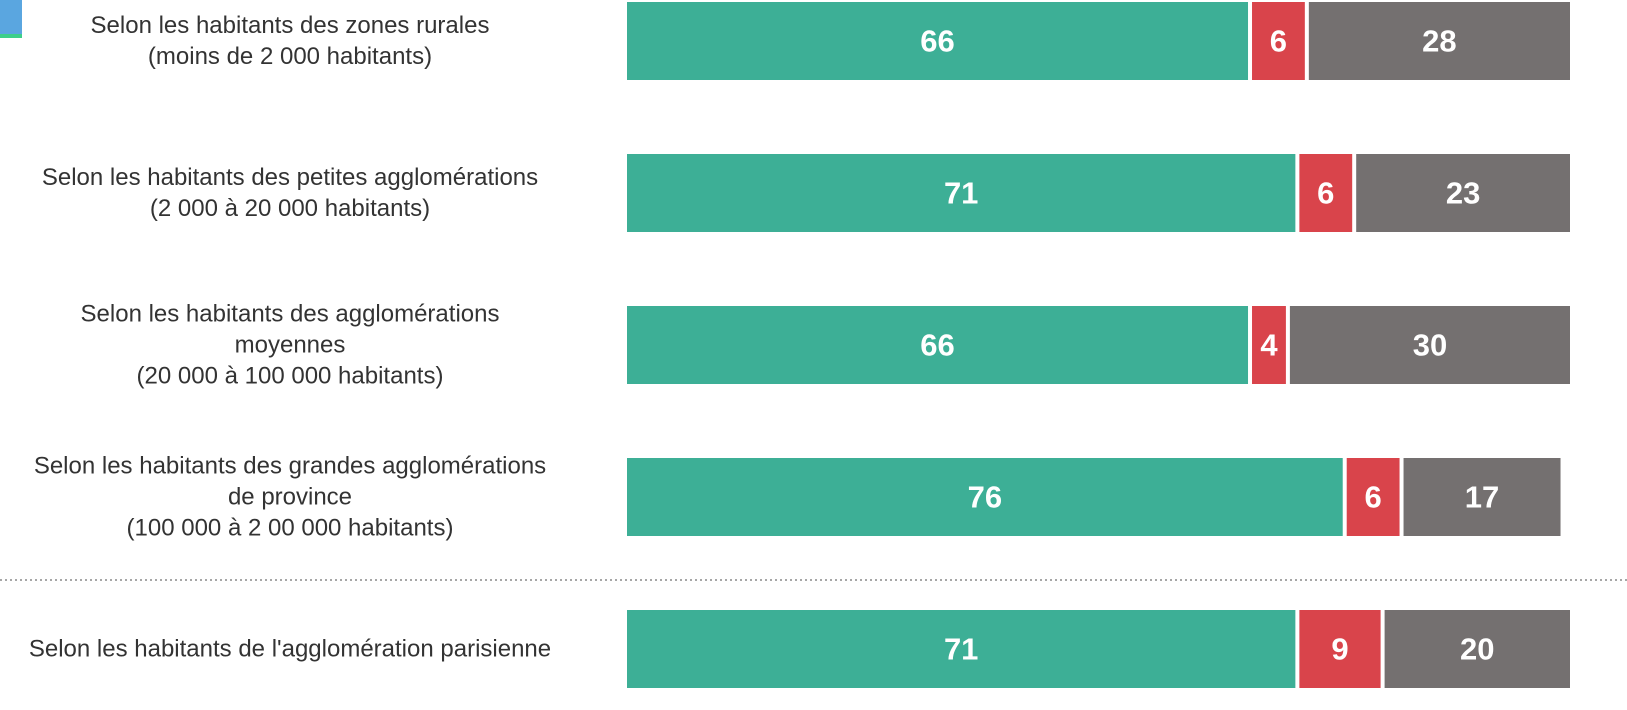 Image resolution: width=1627 pixels, height=710 pixels. I want to click on value-label: 23, so click(1463, 193).